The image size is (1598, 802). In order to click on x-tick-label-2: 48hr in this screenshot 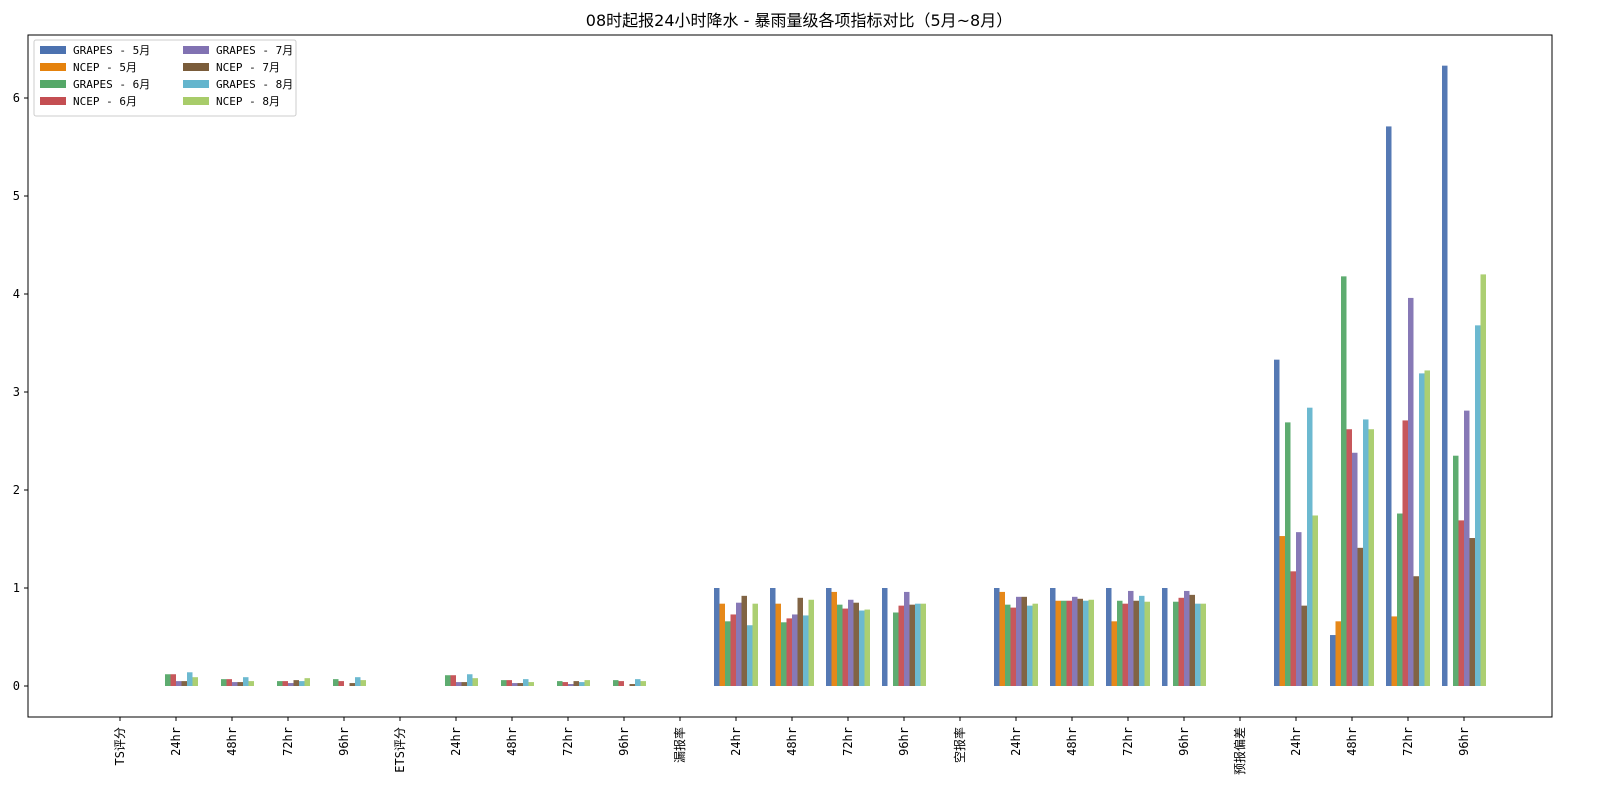, I will do `click(232, 741)`.